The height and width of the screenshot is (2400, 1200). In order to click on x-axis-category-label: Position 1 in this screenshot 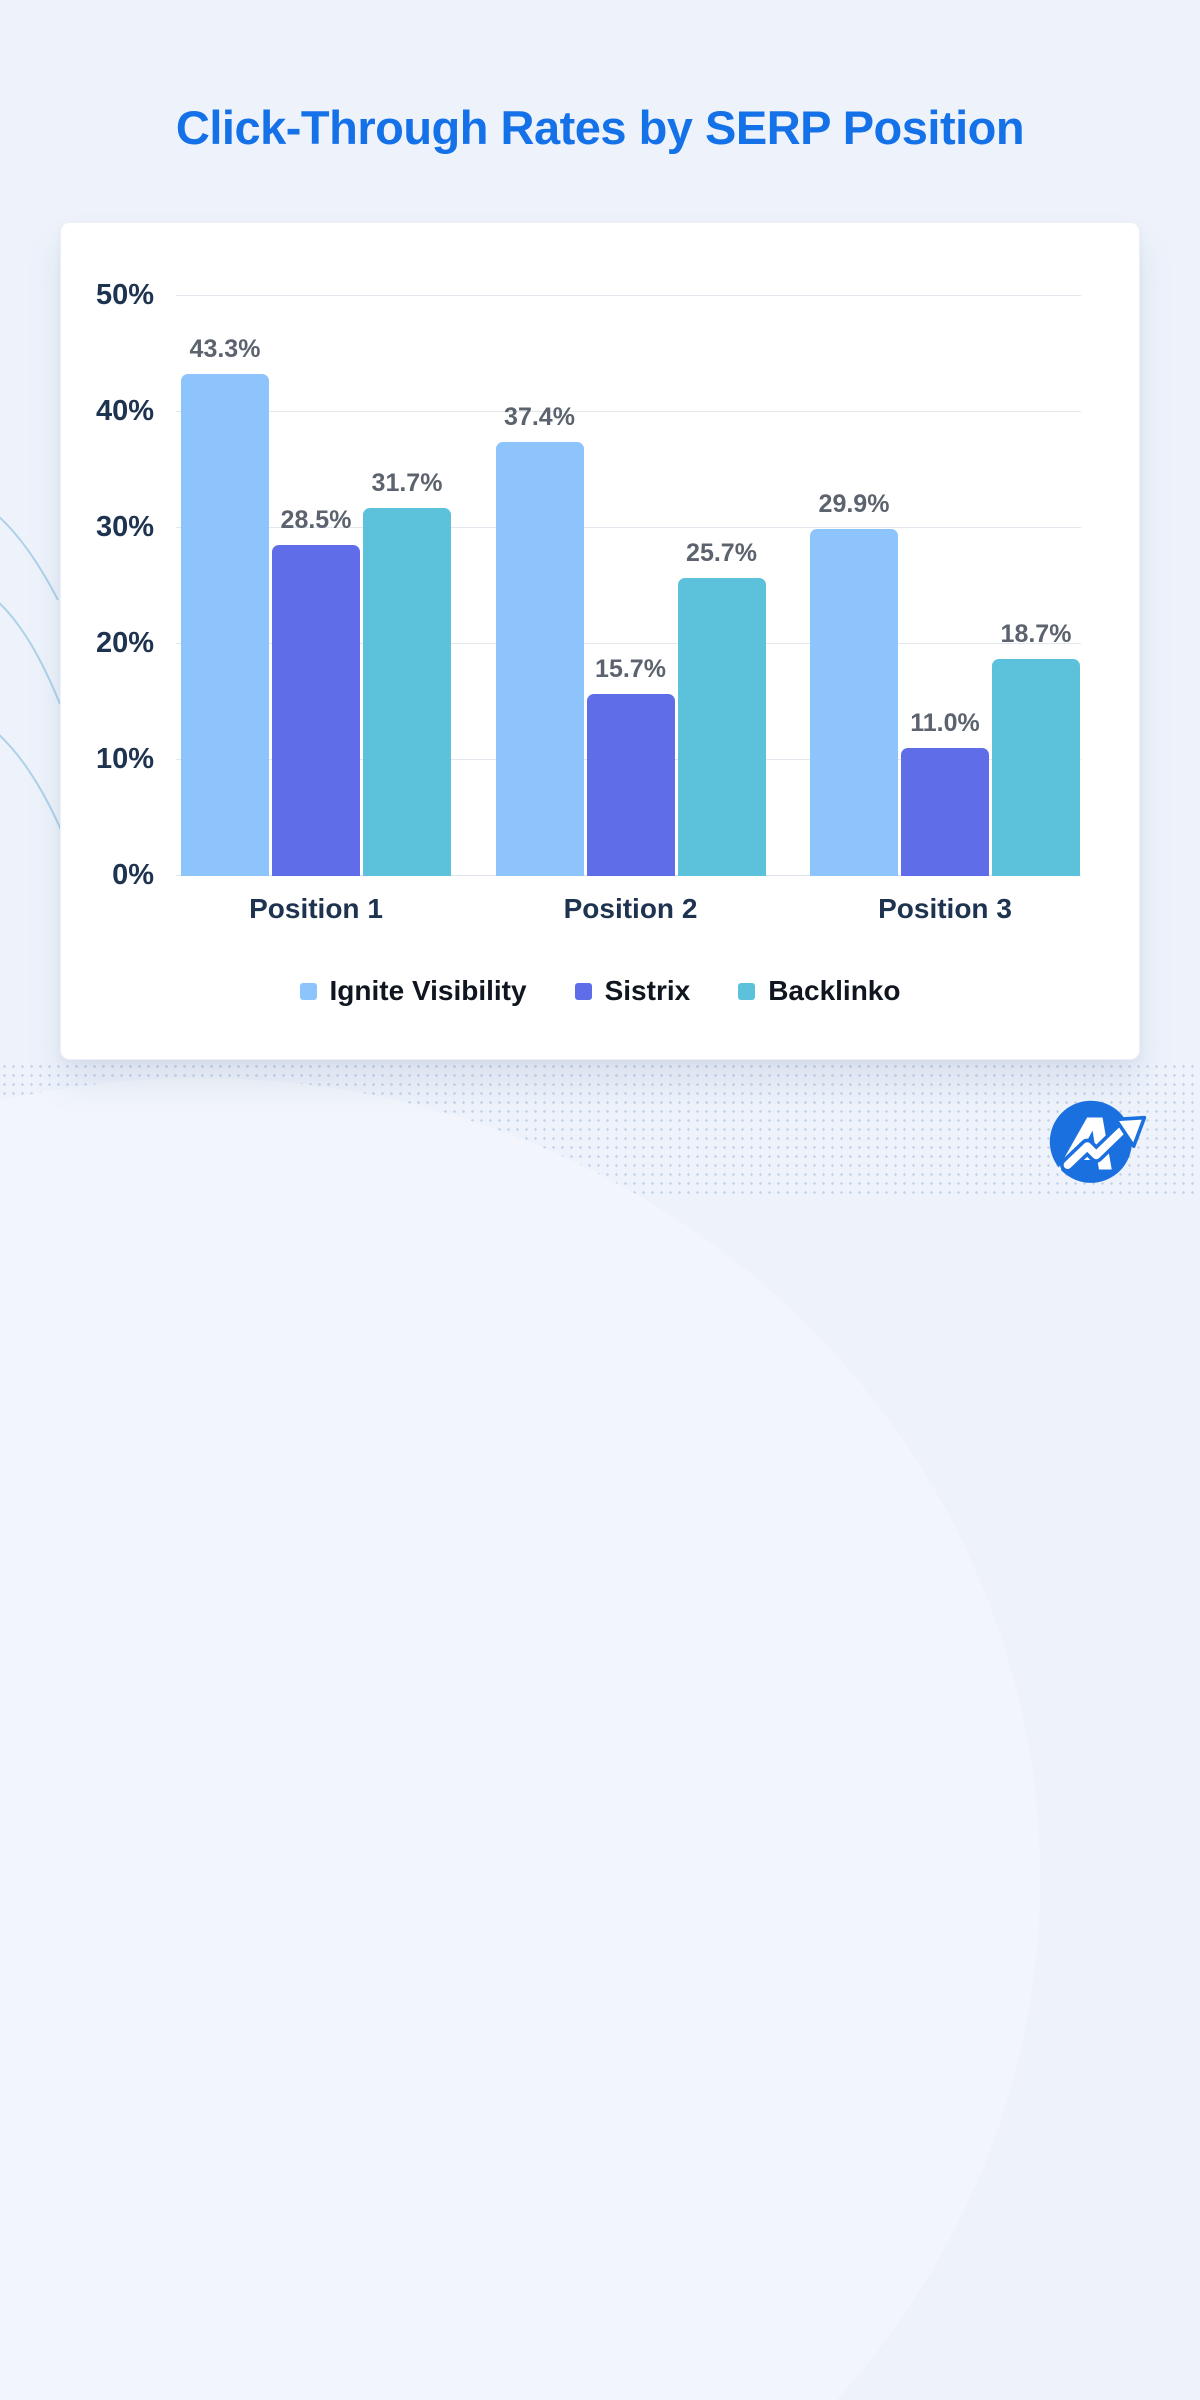, I will do `click(316, 908)`.